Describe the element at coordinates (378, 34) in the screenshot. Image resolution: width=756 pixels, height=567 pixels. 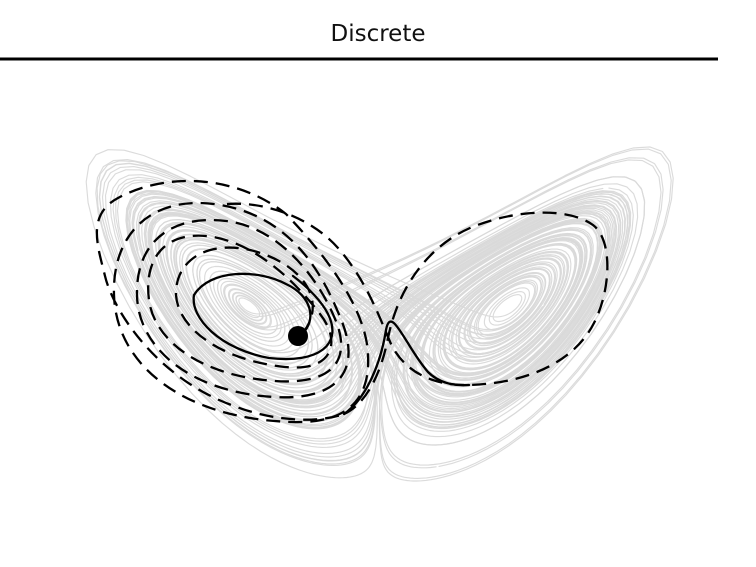
I see `plot-title: Discrete` at that location.